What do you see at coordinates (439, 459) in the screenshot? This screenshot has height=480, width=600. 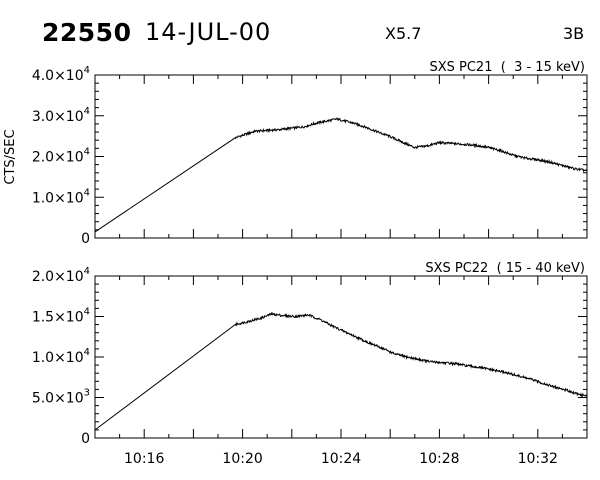 I see `x-tick-label: 10:28` at bounding box center [439, 459].